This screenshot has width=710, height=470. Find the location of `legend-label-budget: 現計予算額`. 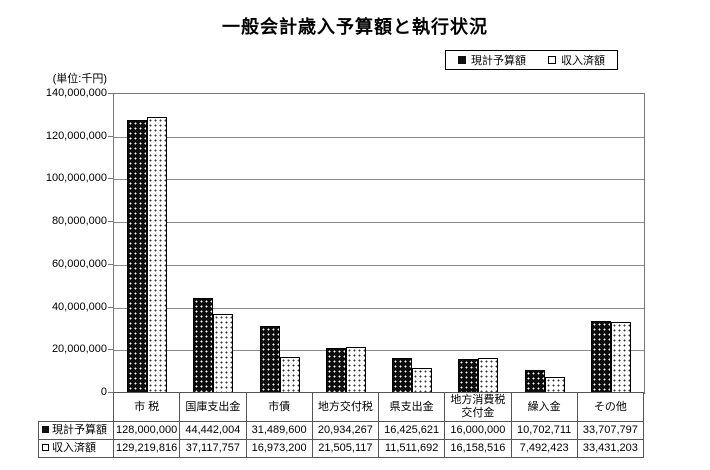

legend-label-budget: 現計予算額 is located at coordinates (498, 61).